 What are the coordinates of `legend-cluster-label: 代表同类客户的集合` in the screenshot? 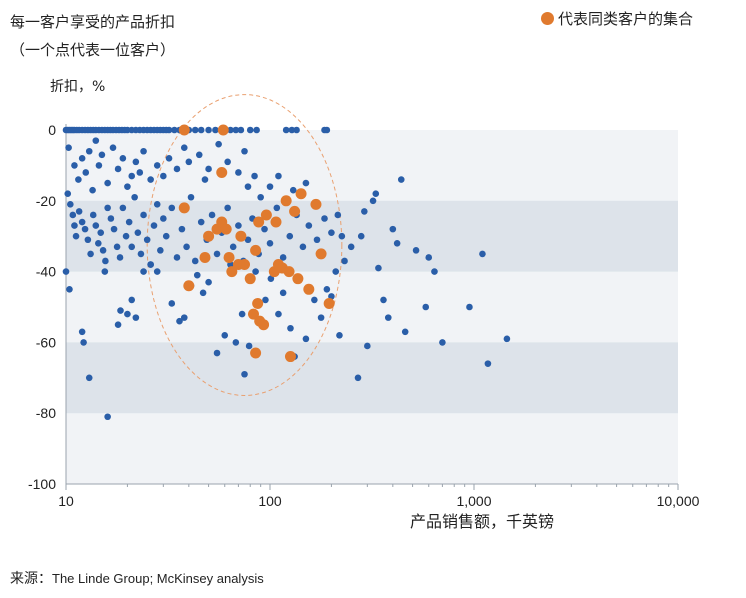 It's located at (626, 19).